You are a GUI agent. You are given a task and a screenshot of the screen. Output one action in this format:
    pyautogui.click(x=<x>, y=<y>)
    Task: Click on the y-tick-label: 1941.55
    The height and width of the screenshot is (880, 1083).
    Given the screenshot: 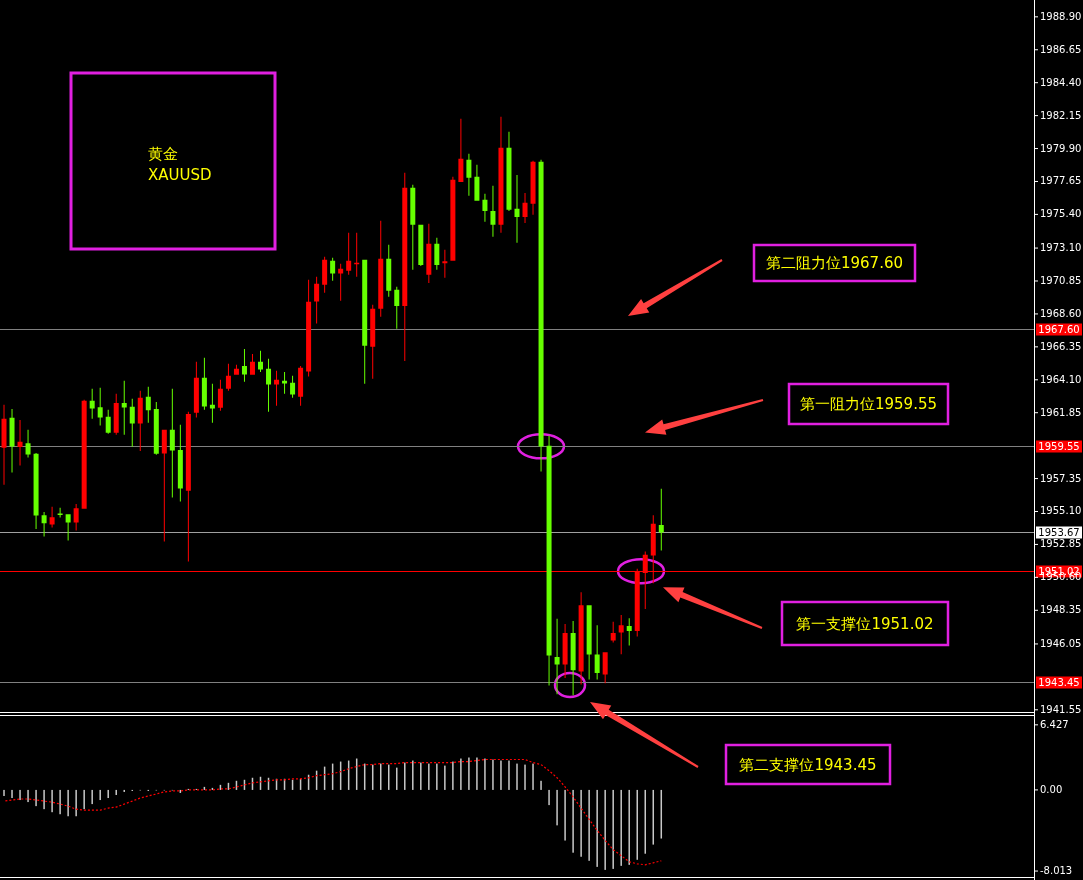 What is the action you would take?
    pyautogui.click(x=1061, y=709)
    